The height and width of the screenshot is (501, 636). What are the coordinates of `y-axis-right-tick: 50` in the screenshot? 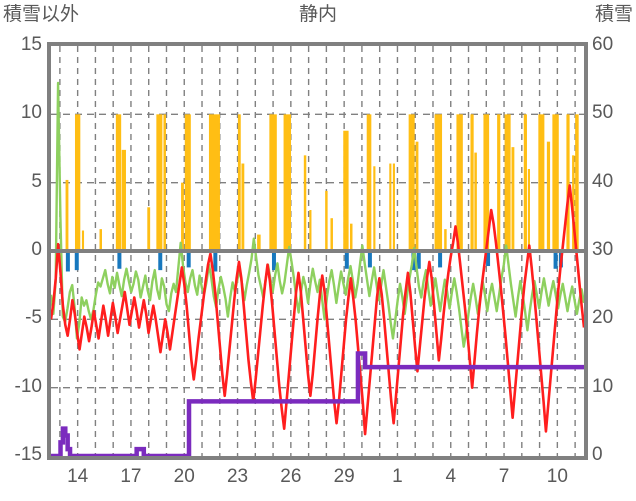 It's located at (603, 113).